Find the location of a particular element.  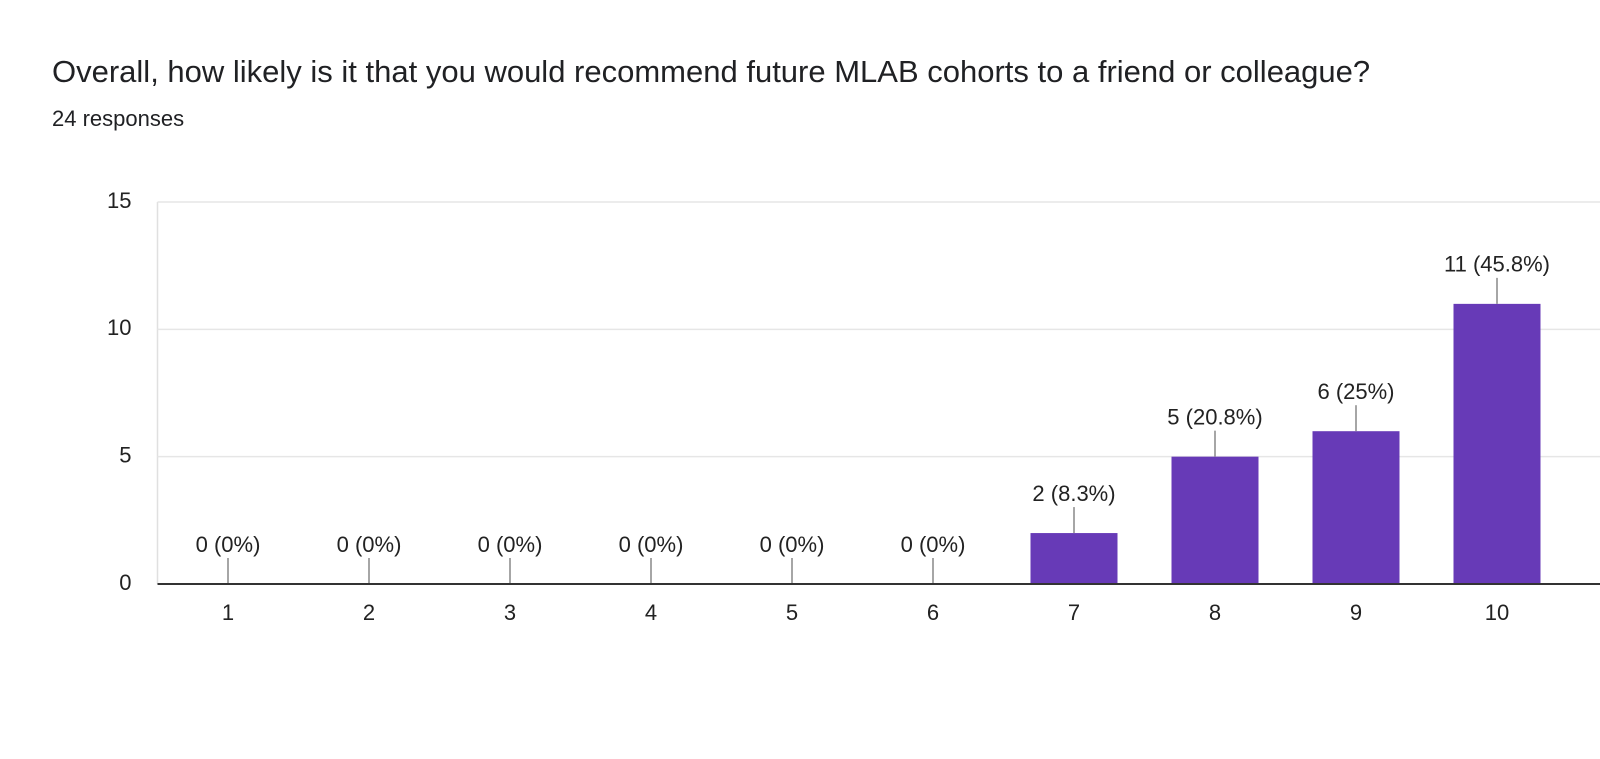

x-tick-label: 10 is located at coordinates (1497, 612).